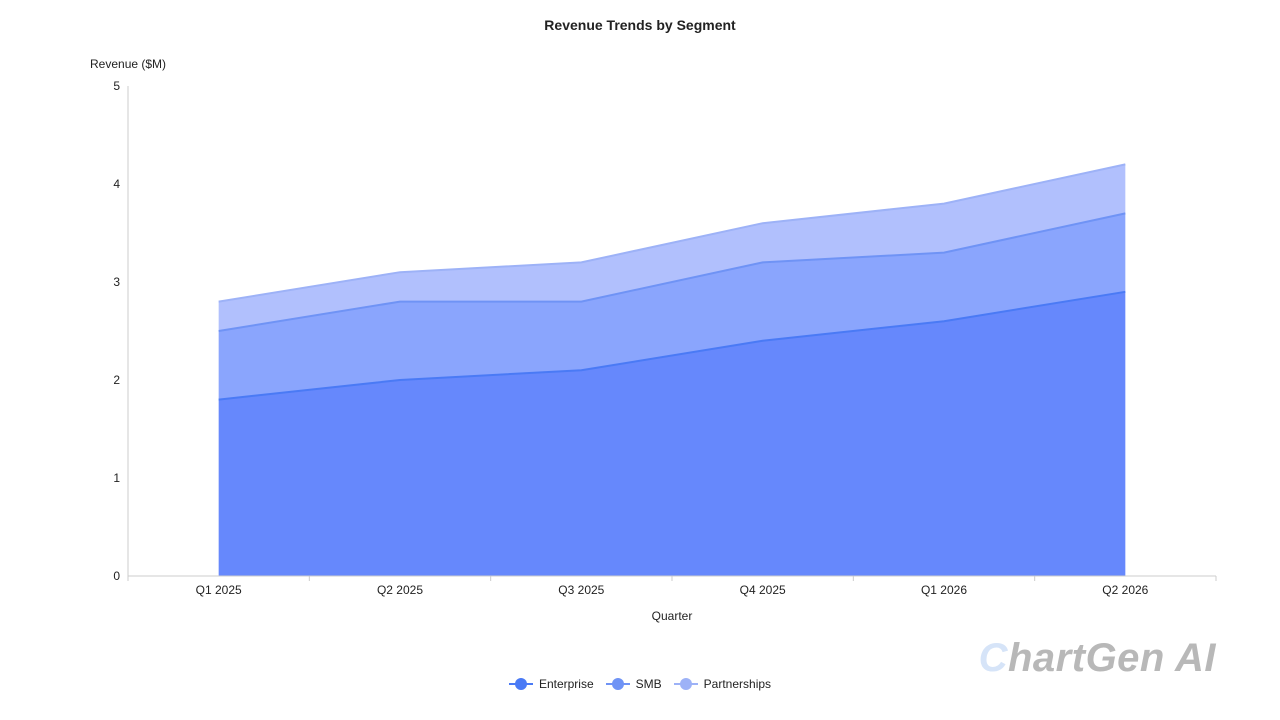 This screenshot has height=720, width=1280. What do you see at coordinates (116, 478) in the screenshot?
I see `y-tick-label: 1` at bounding box center [116, 478].